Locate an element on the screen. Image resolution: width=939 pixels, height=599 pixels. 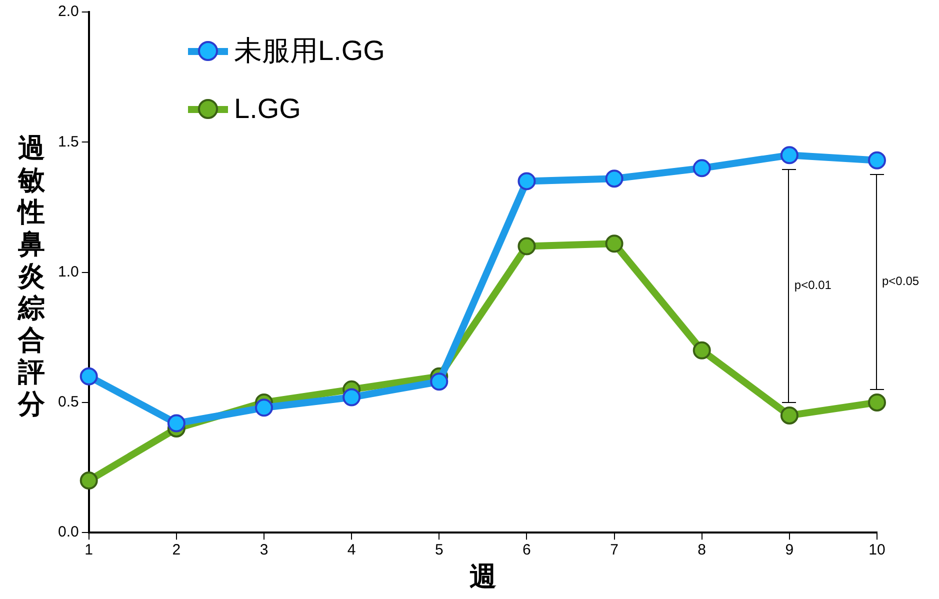
x-tick-label: 2 is located at coordinates (176, 550).